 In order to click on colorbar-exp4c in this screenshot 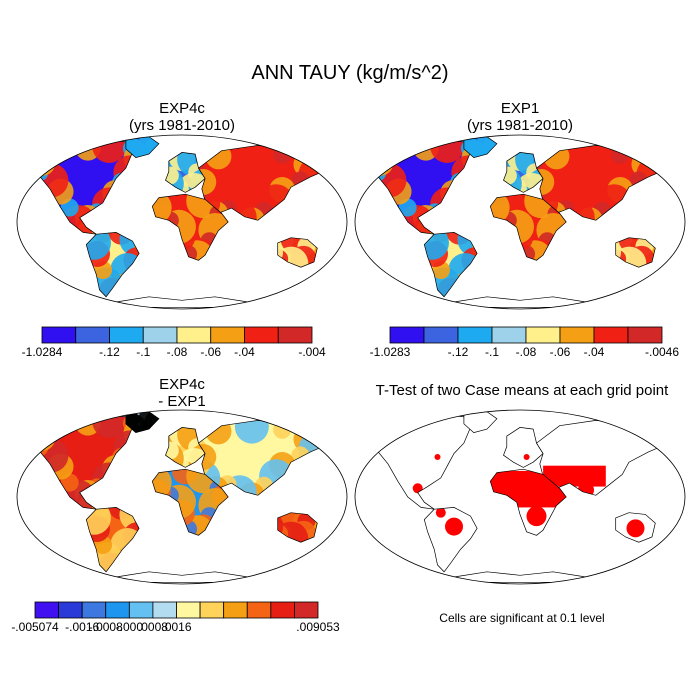, I will do `click(177, 335)`.